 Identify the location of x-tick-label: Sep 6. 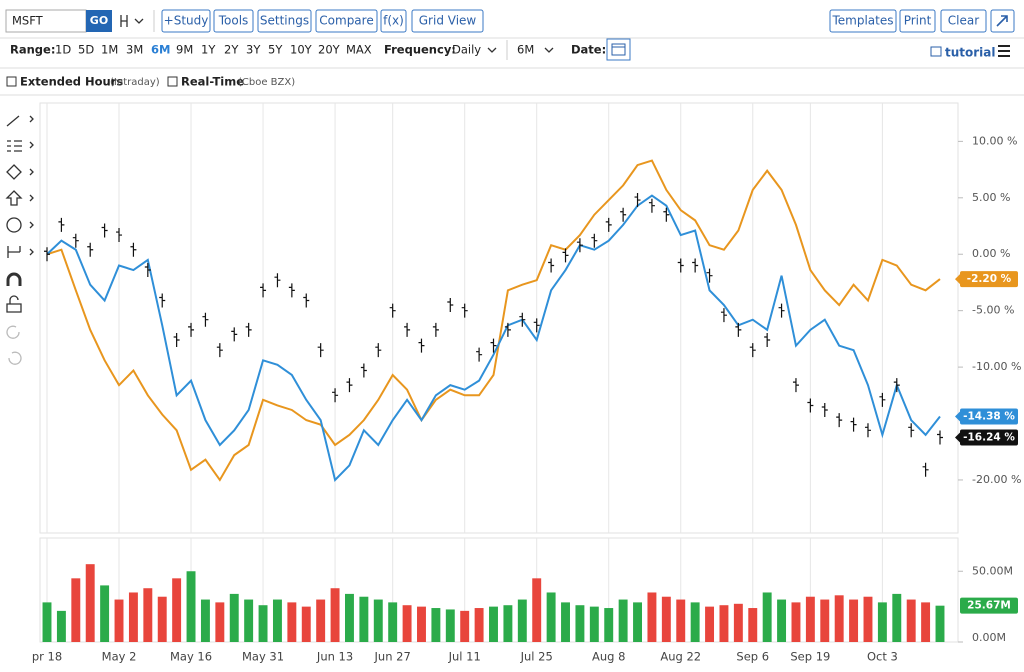
(752, 657).